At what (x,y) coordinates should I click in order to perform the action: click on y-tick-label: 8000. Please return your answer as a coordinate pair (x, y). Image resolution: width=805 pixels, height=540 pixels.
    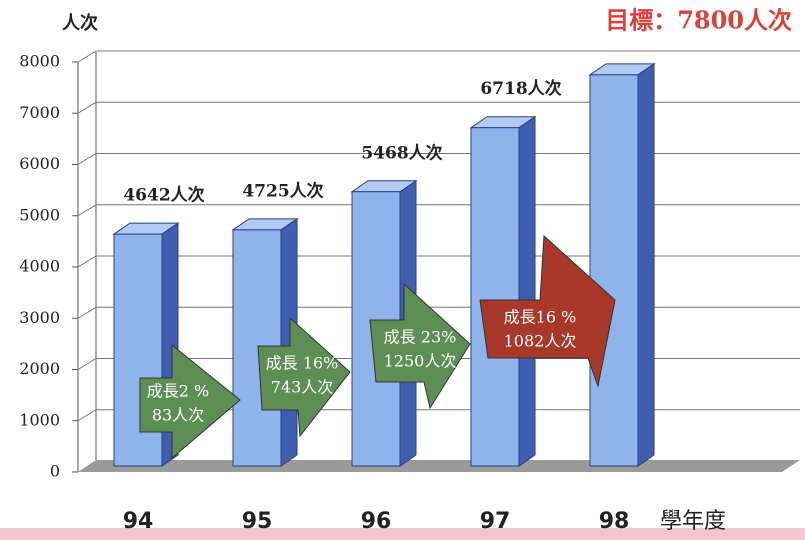
    Looking at the image, I should click on (39, 61).